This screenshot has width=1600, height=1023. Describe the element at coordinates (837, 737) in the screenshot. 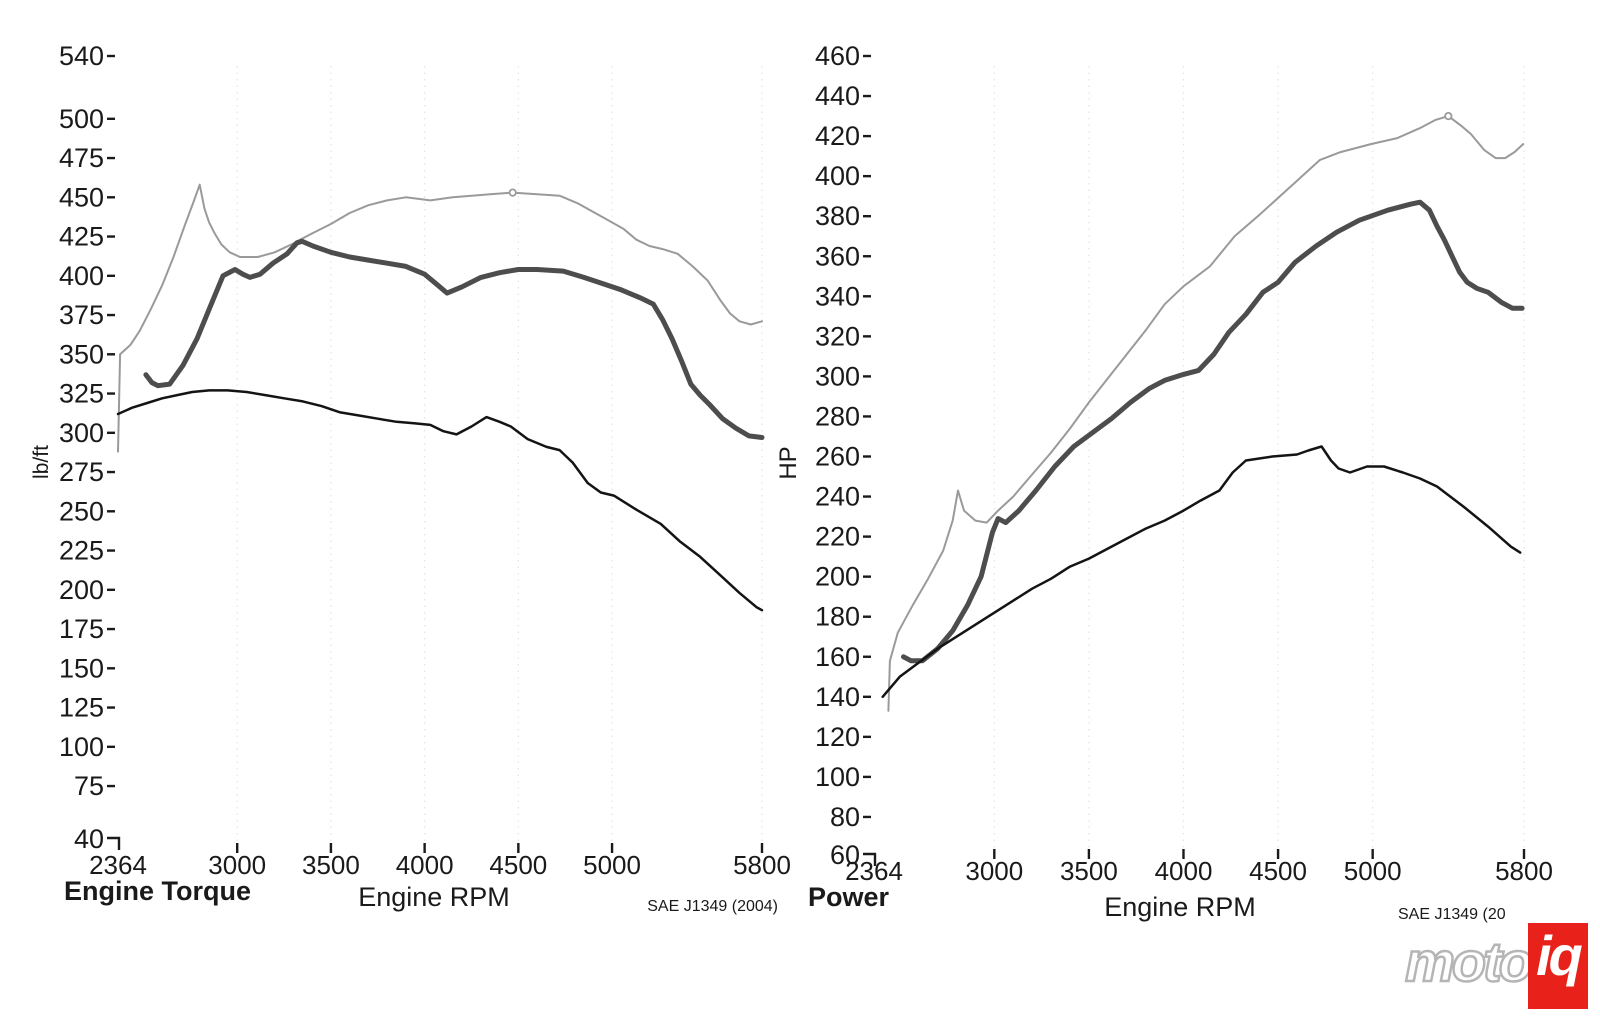

I see `y-tick-label: 120` at that location.